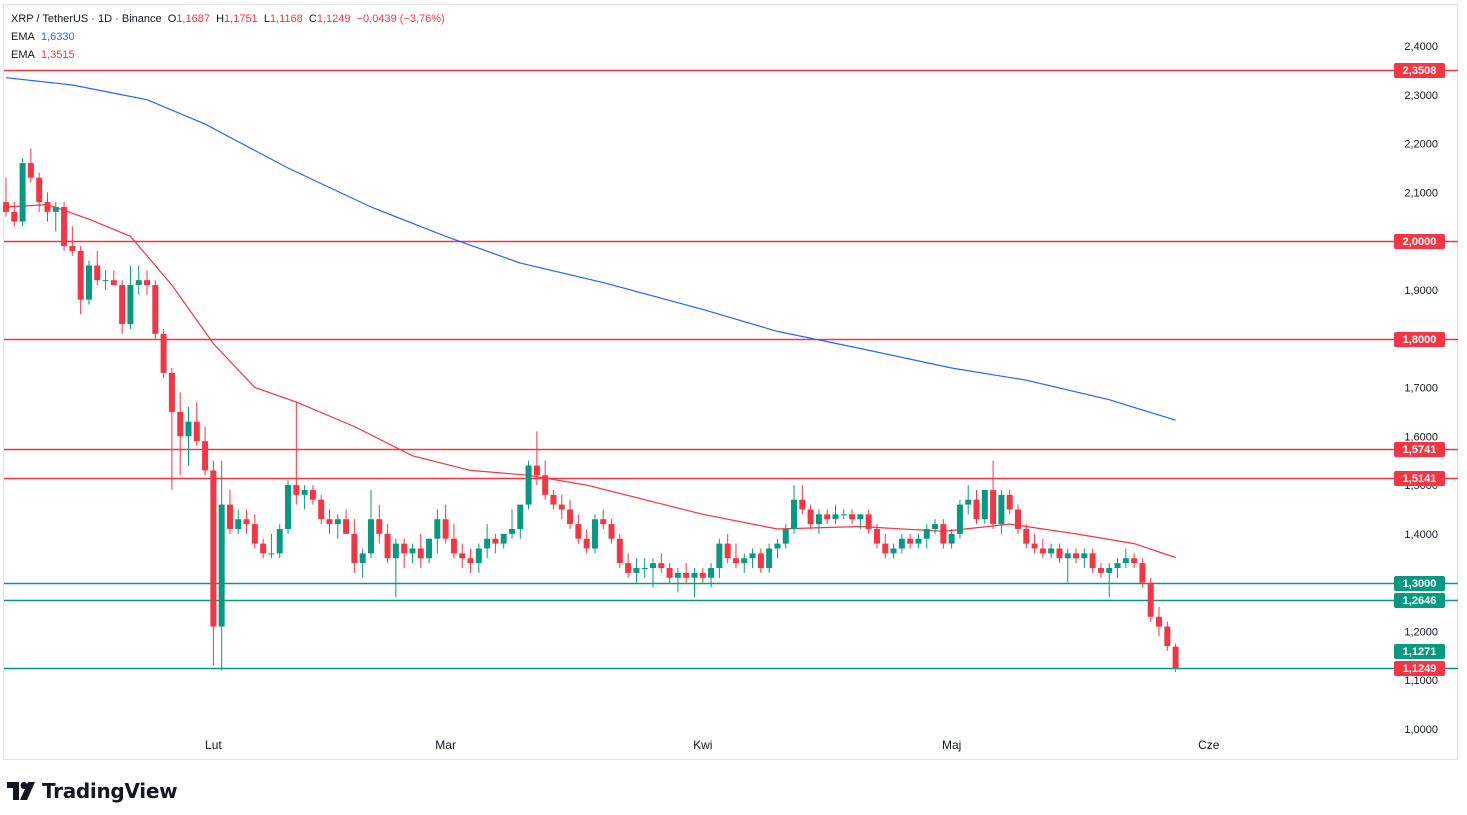 The height and width of the screenshot is (815, 1467). I want to click on time-axis: Lut Mar Kwi Maj Cze, so click(712, 745).